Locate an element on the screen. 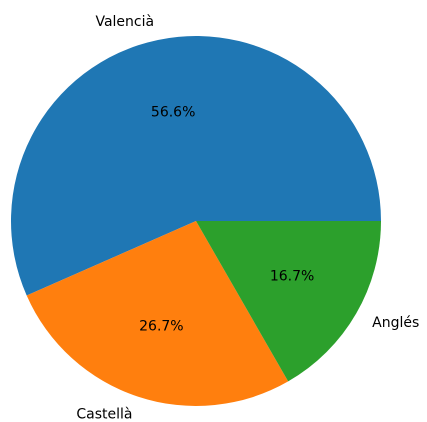 Image resolution: width=427 pixels, height=422 pixels. percent-label: 26.7% is located at coordinates (161, 326).